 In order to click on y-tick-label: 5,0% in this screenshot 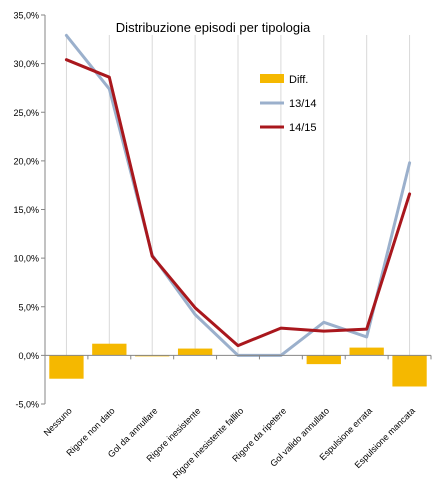, I will do `click(28, 307)`.